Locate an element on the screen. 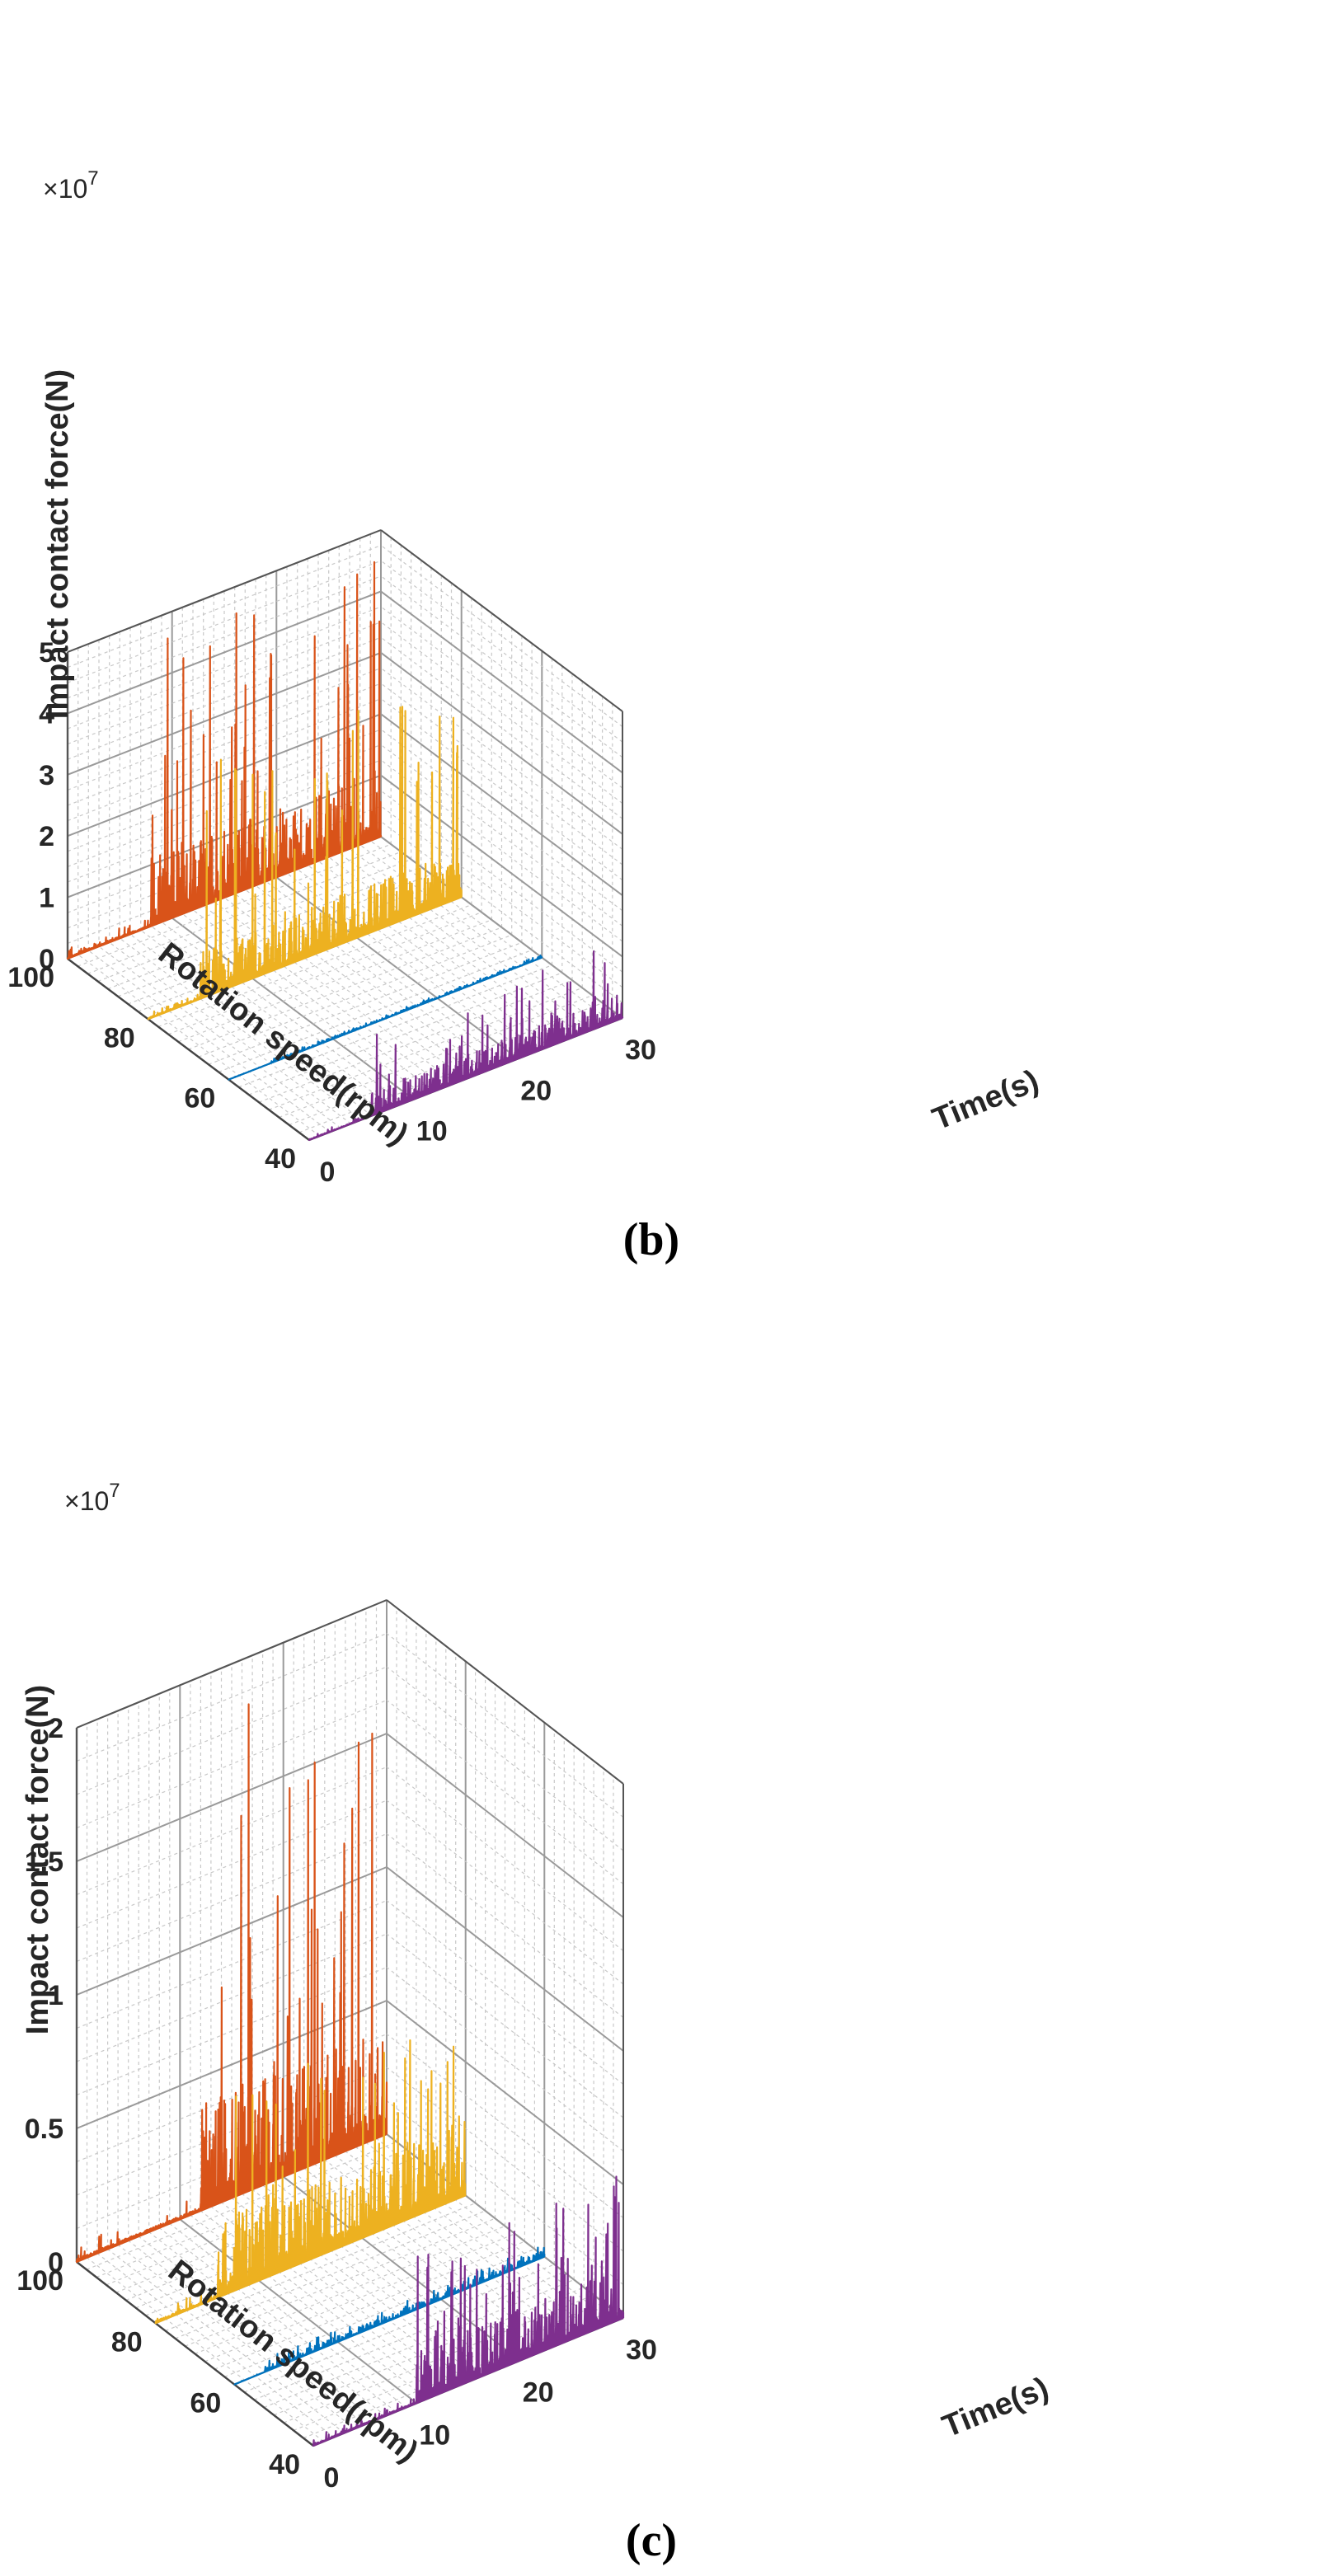 The image size is (1320, 2576). z-tick-label: 1.5 is located at coordinates (44, 1862).